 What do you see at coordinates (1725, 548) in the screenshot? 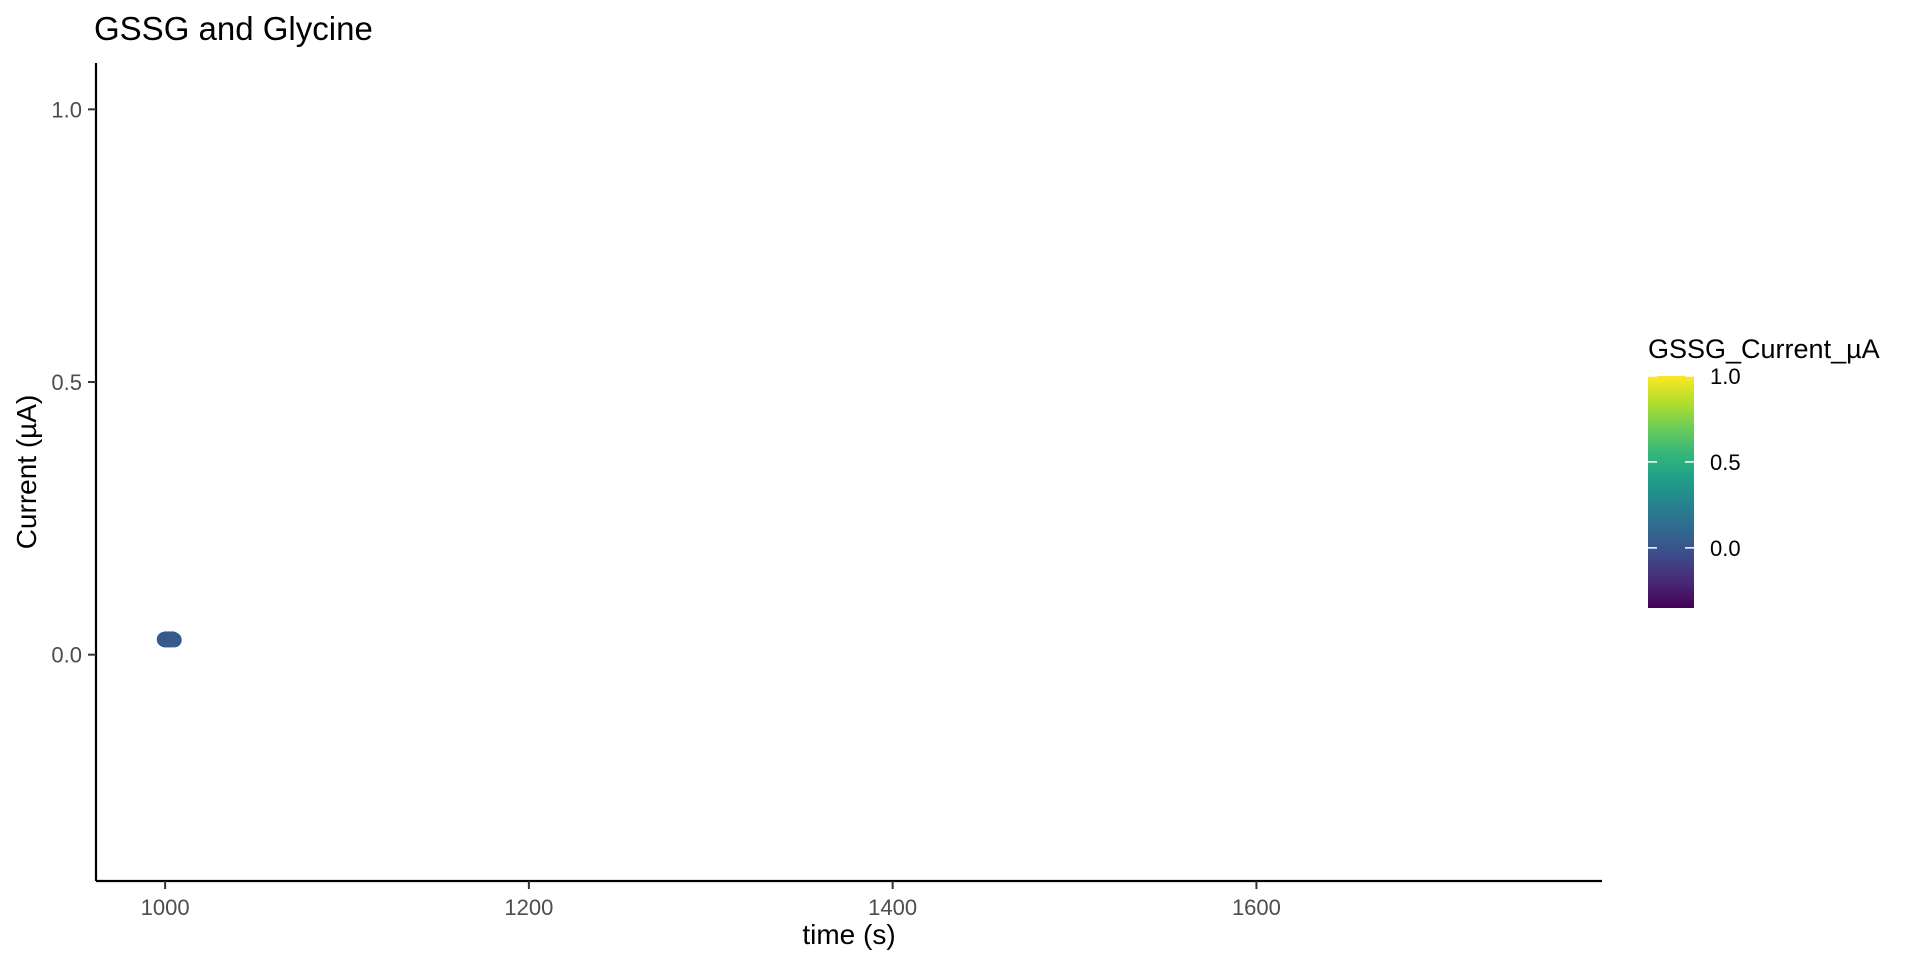
I see `colorbar-tick-label: 0.0` at bounding box center [1725, 548].